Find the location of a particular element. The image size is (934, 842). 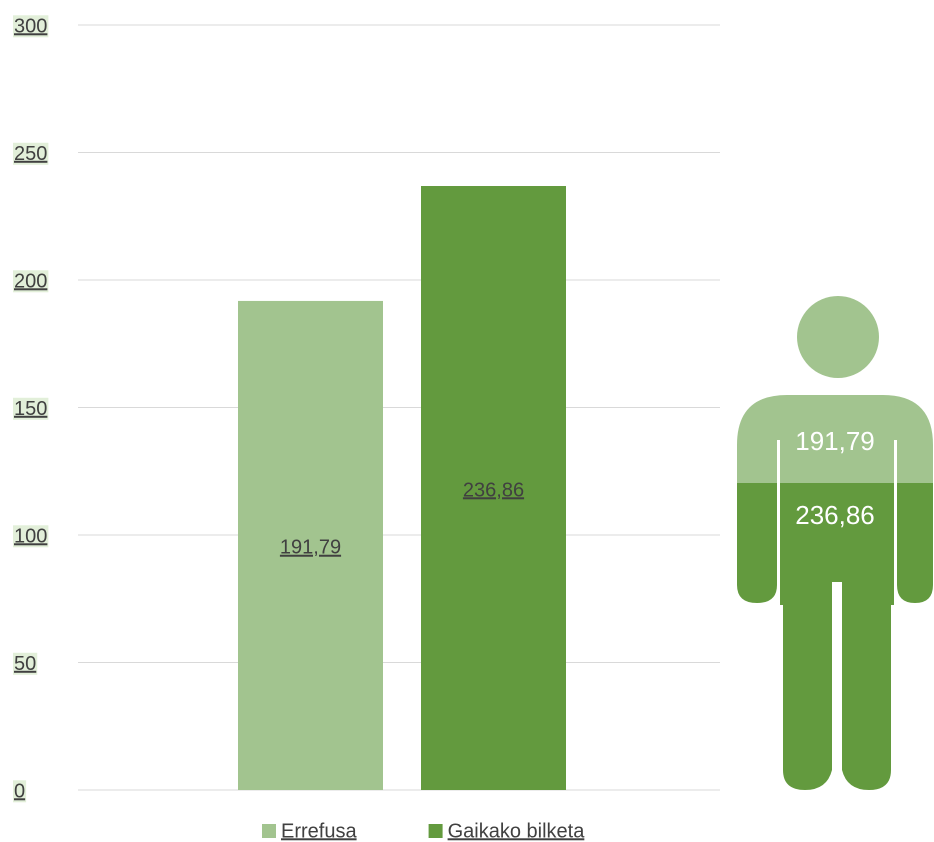

y-tick-label: 300 is located at coordinates (30, 26).